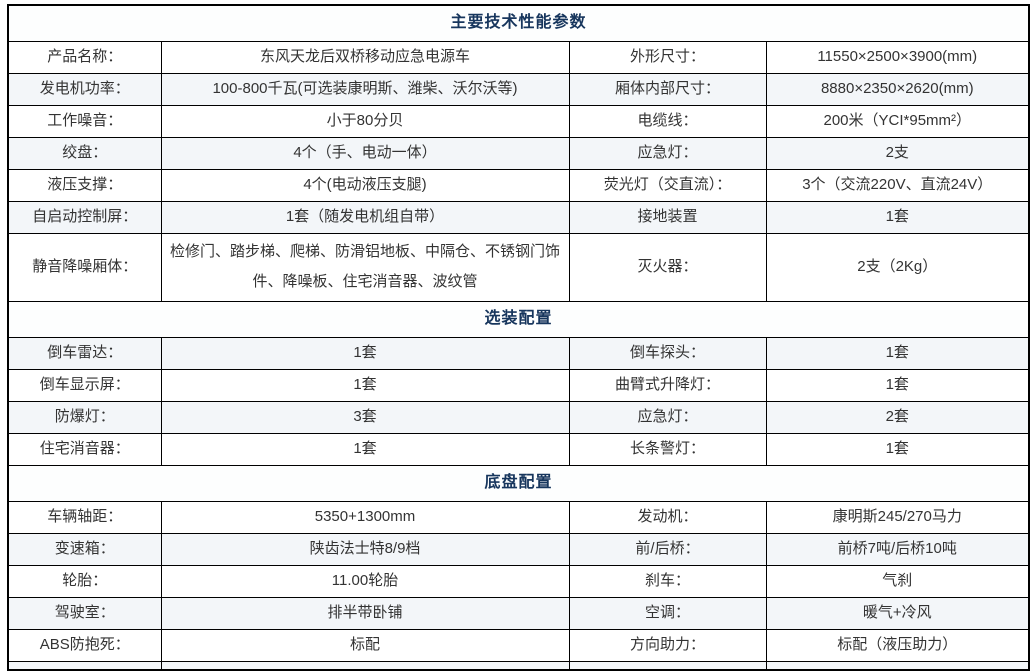 This screenshot has width=1033, height=671. I want to click on spec-label: 车辆轴距：, so click(84, 517).